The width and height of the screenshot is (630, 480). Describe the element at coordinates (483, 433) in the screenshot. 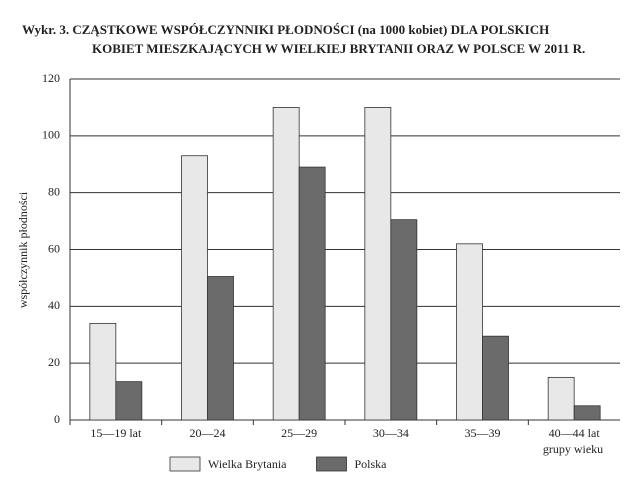

I see `x-tick-label: 35—39` at that location.